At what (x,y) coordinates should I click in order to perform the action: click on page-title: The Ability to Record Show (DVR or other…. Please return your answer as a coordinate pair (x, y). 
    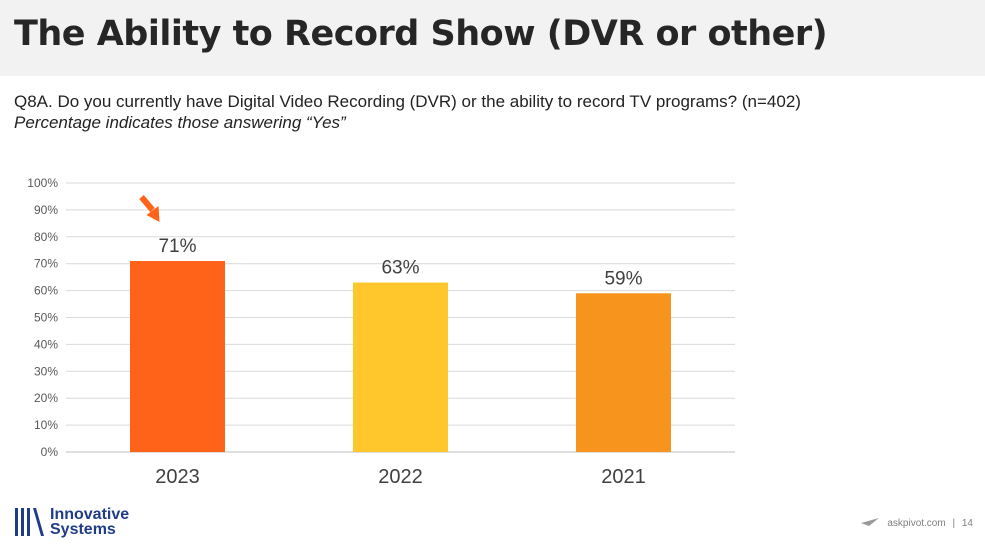
    Looking at the image, I should click on (421, 34).